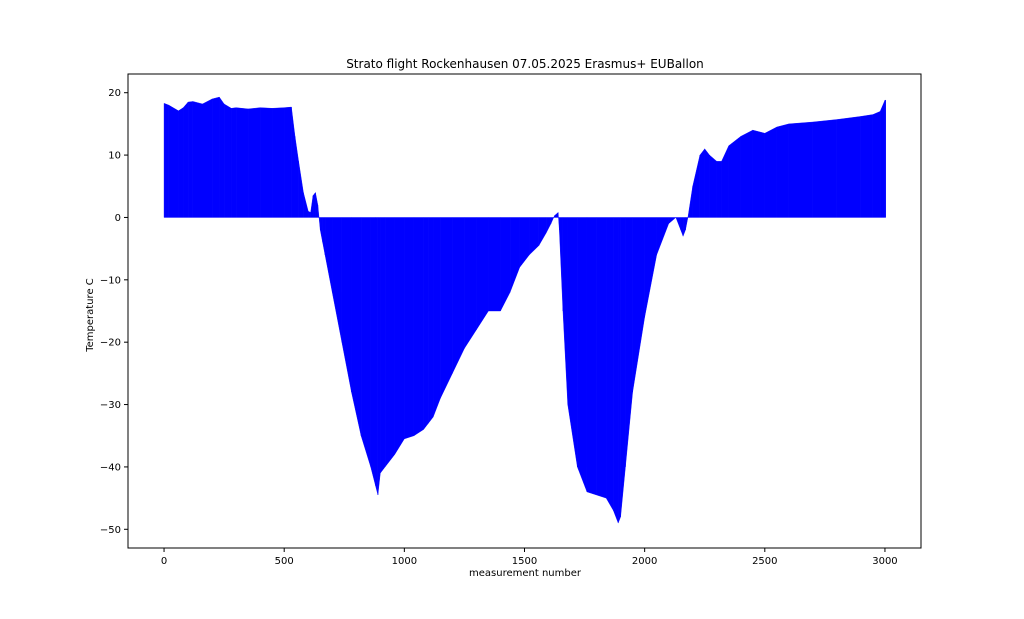 This screenshot has width=1024, height=619. What do you see at coordinates (110, 280) in the screenshot?
I see `y-tick-label: −10` at bounding box center [110, 280].